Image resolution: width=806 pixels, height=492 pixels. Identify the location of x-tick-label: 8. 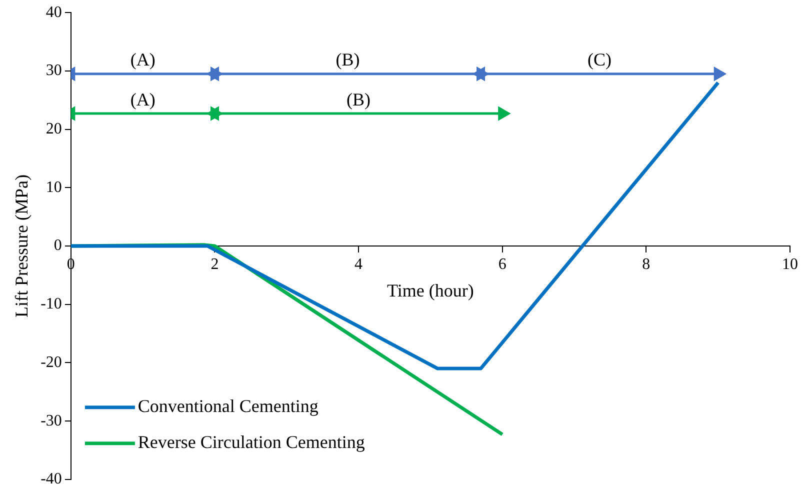
(646, 264).